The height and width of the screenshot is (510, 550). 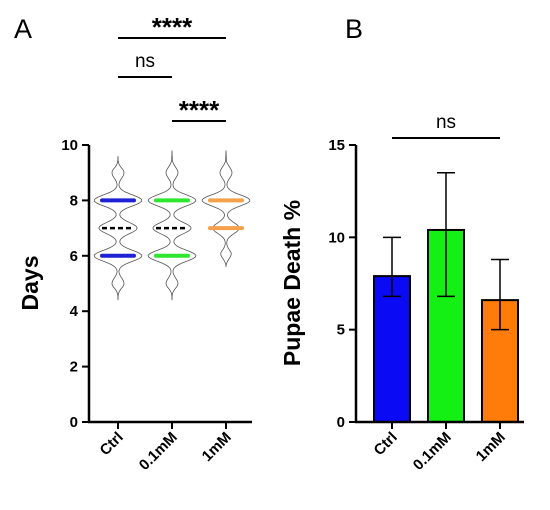 What do you see at coordinates (341, 422) in the screenshot?
I see `chart-b-ytick-label: 0` at bounding box center [341, 422].